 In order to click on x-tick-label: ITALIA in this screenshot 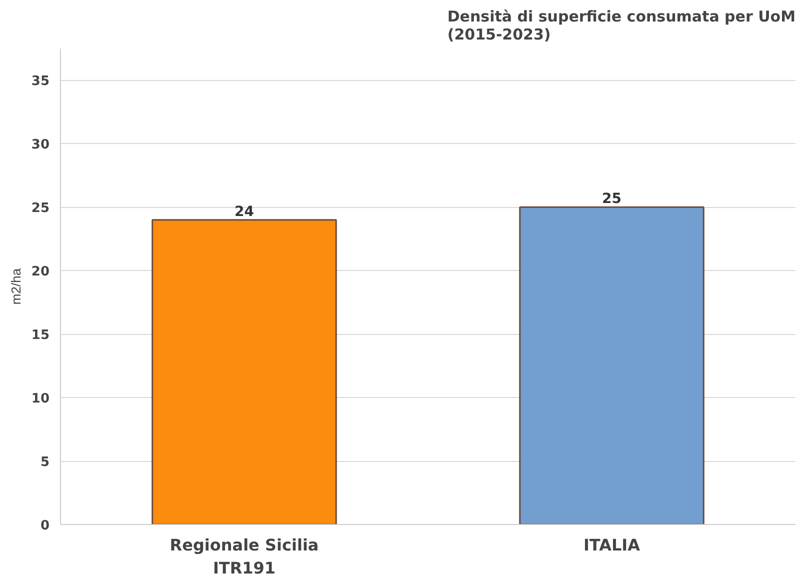, I will do `click(612, 545)`.